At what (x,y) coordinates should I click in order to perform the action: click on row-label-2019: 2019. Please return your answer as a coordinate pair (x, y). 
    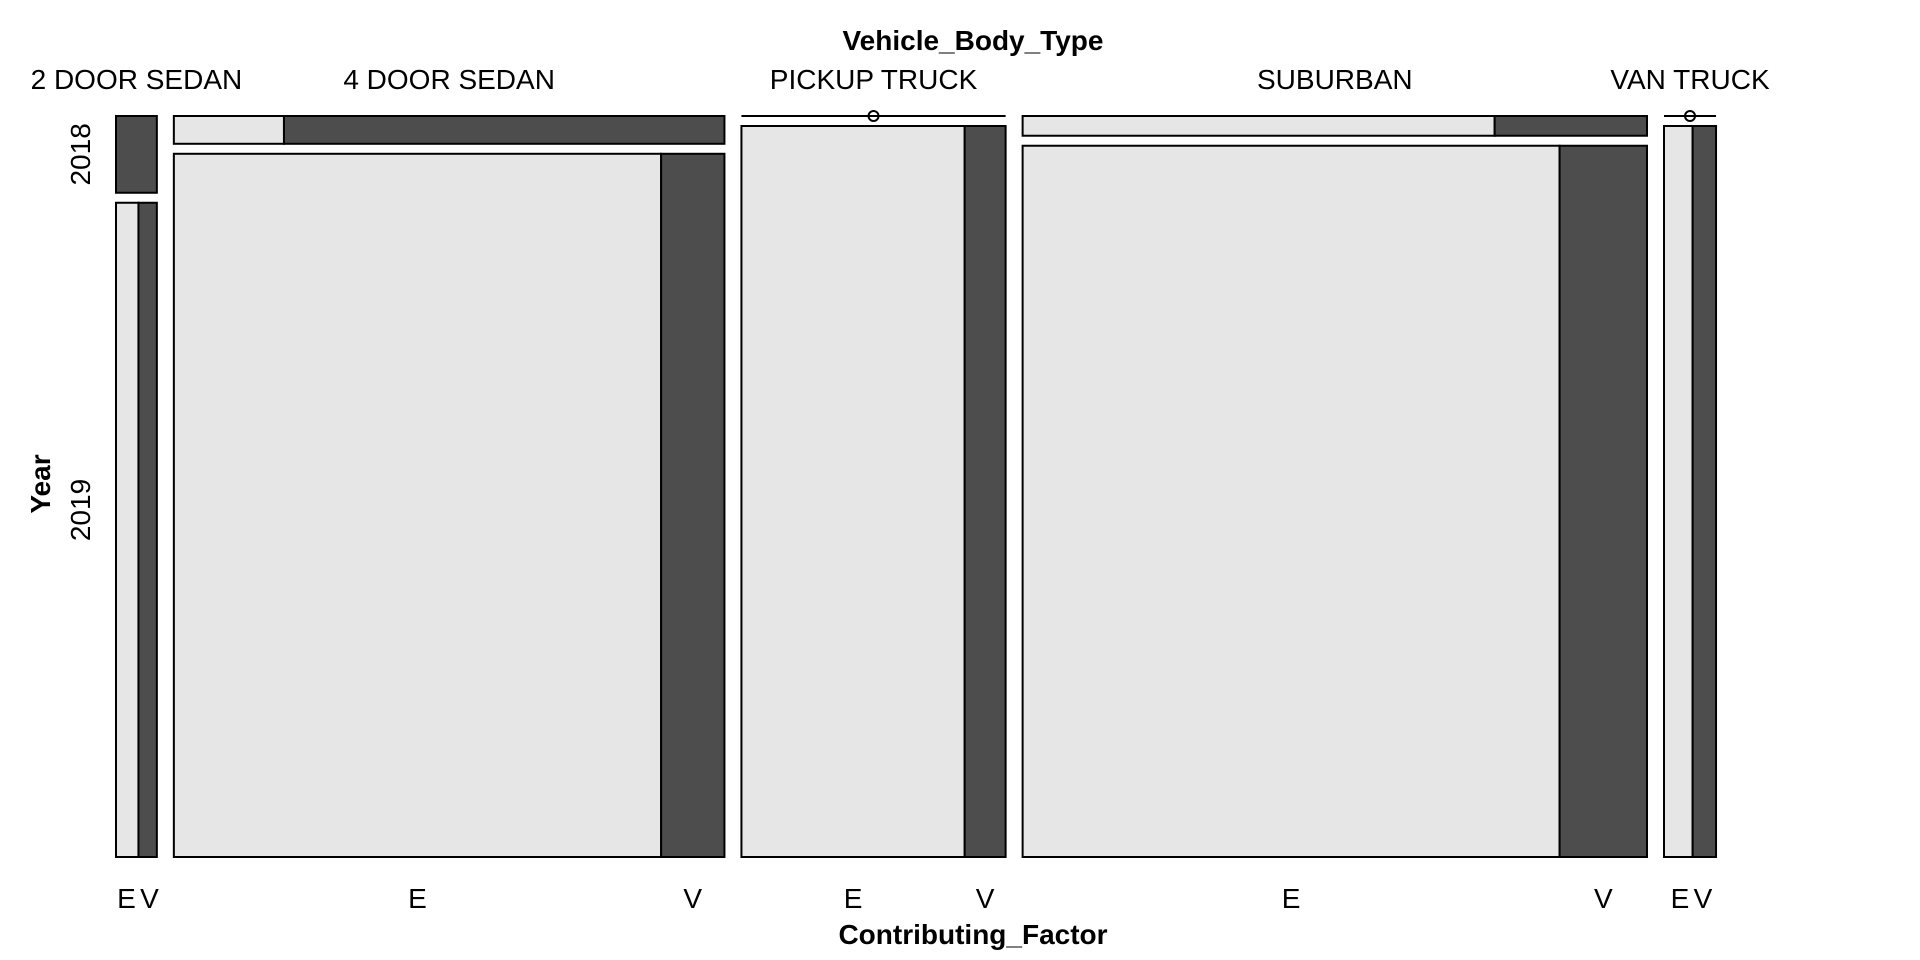
    Looking at the image, I should click on (80, 510).